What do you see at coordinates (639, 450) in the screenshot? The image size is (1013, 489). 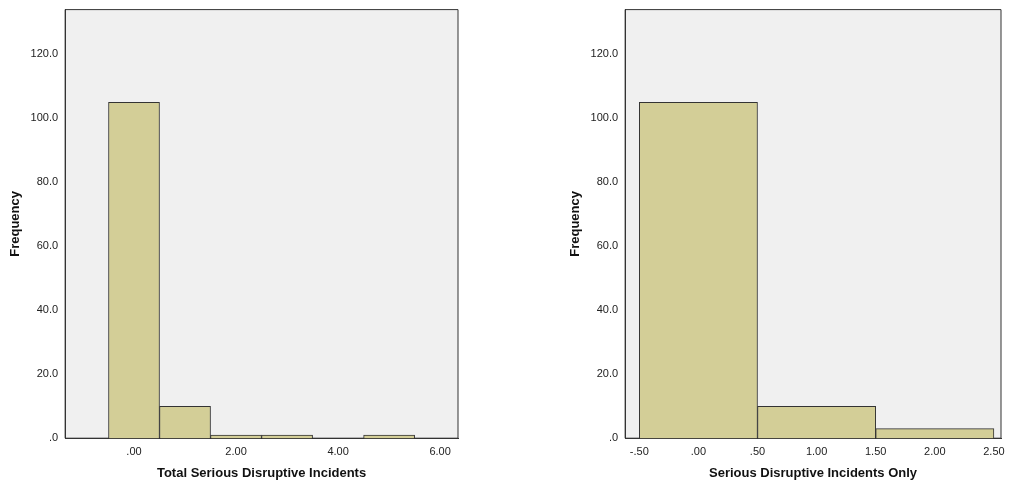 I see `x-tick-label: -.50` at bounding box center [639, 450].